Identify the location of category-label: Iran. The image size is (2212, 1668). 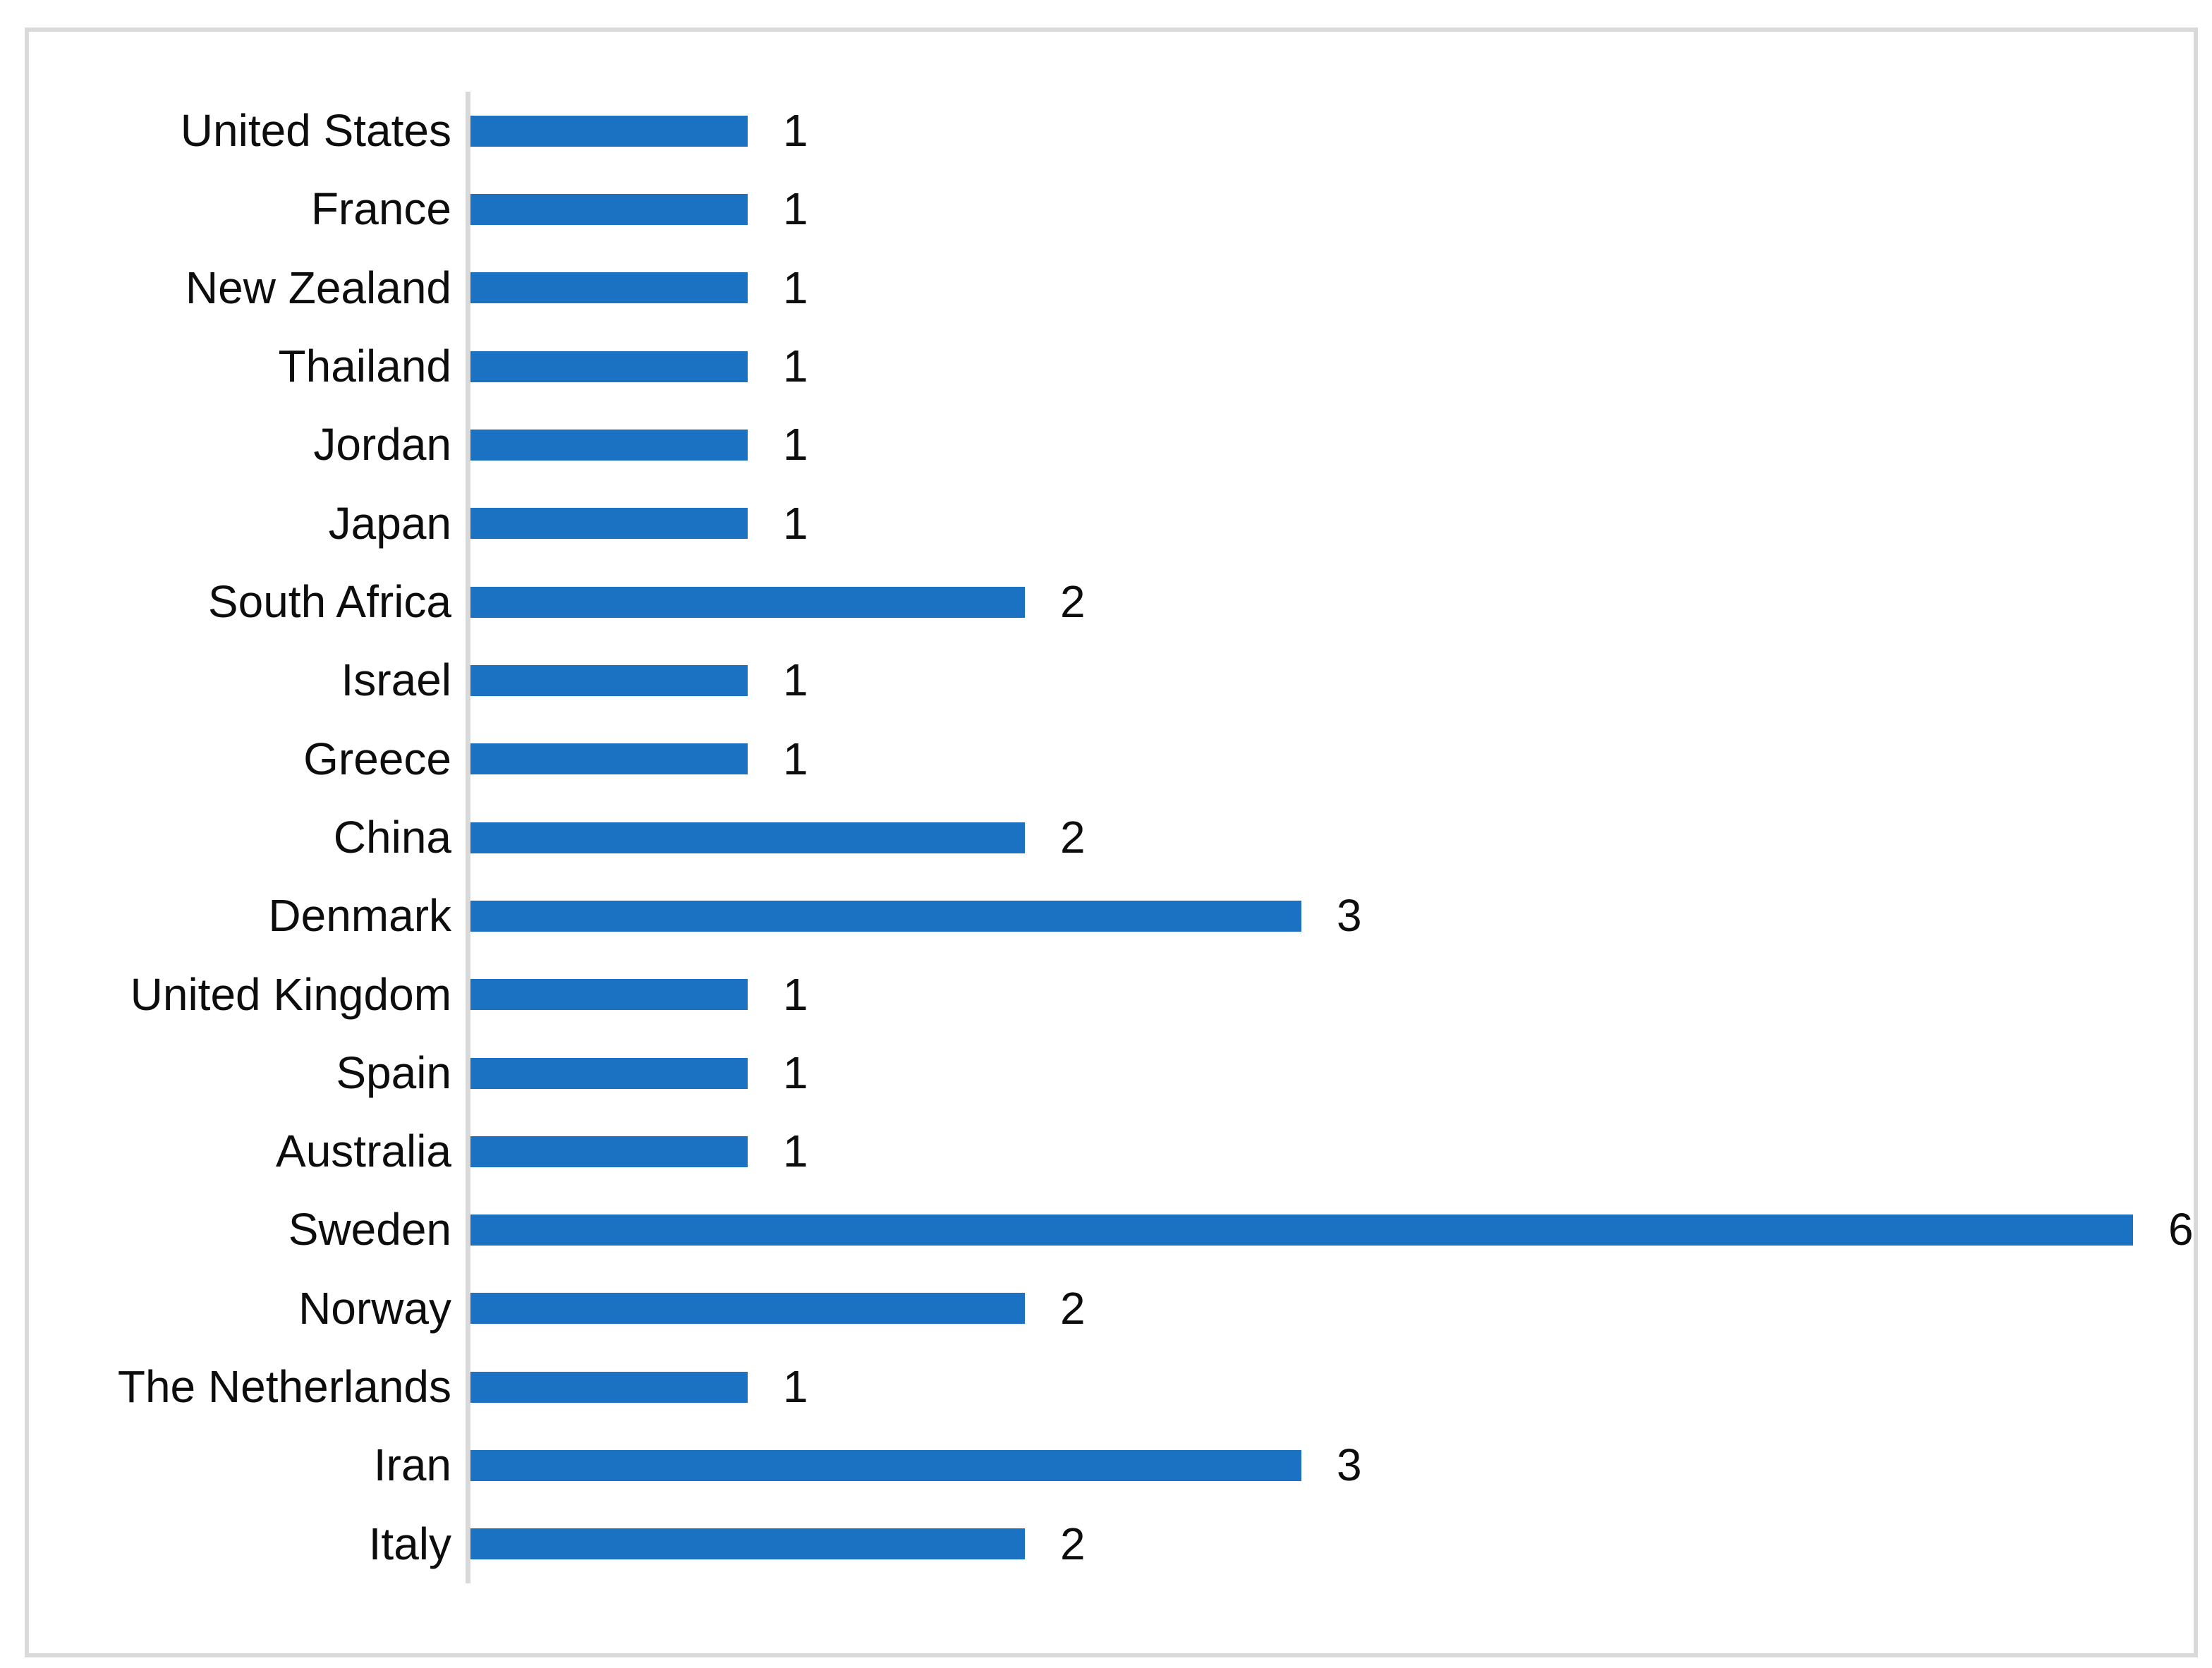
(412, 1464).